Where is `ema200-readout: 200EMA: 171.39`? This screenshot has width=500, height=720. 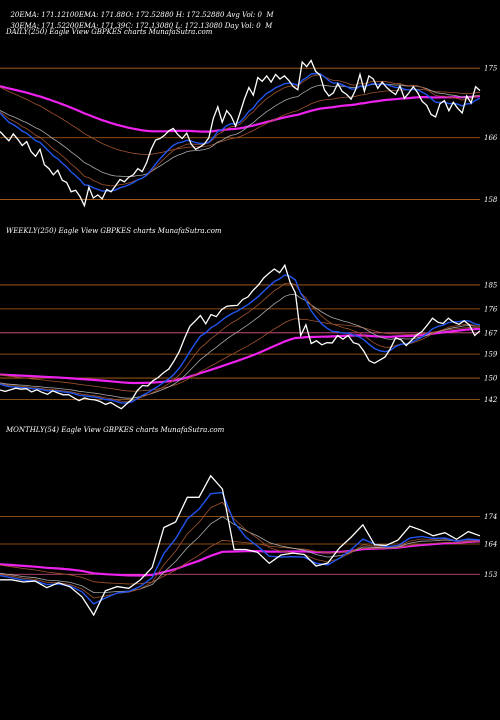
ema200-readout: 200EMA: 171.39 is located at coordinates (95, 26).